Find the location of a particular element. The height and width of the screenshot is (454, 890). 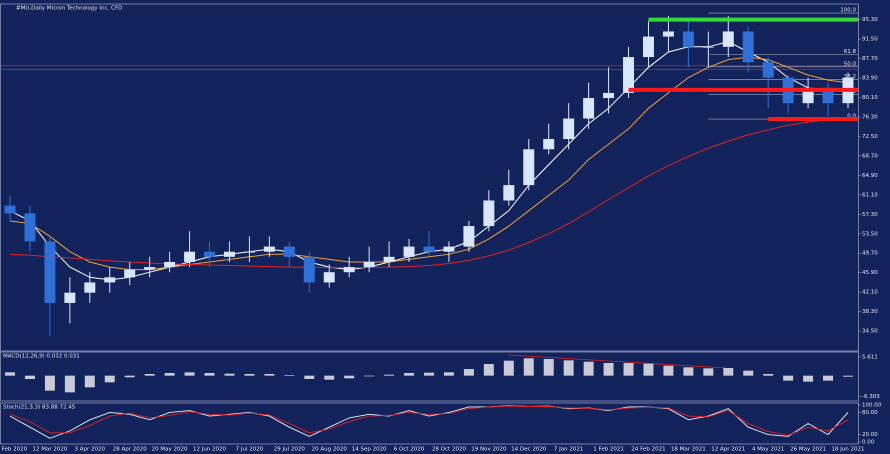

y-tick-label: 42.10 is located at coordinates (870, 293).